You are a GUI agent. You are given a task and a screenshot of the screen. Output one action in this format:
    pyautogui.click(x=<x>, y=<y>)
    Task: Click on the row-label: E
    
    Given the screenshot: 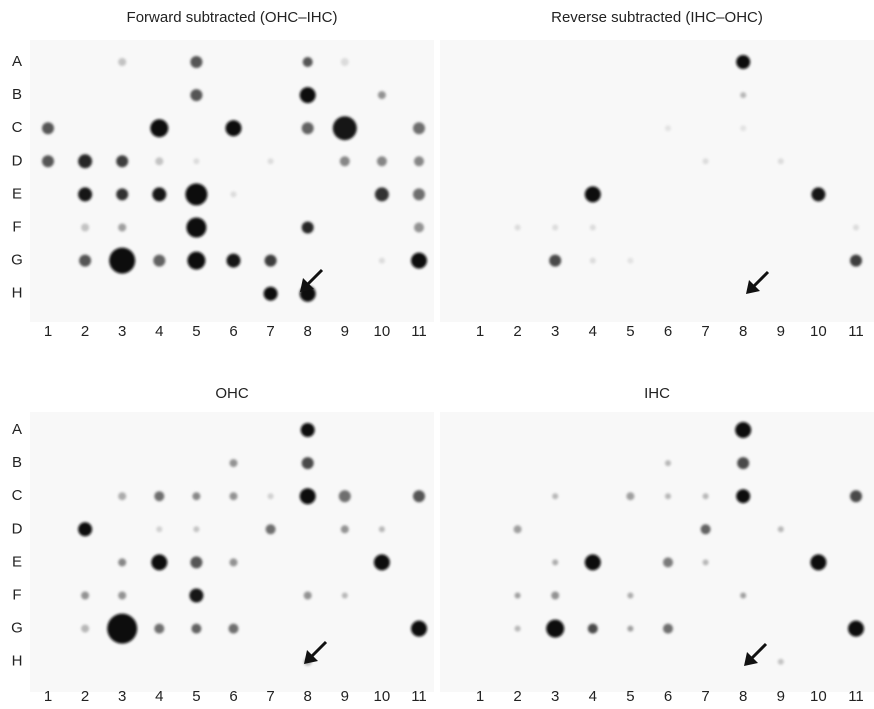 What is the action you would take?
    pyautogui.click(x=17, y=561)
    